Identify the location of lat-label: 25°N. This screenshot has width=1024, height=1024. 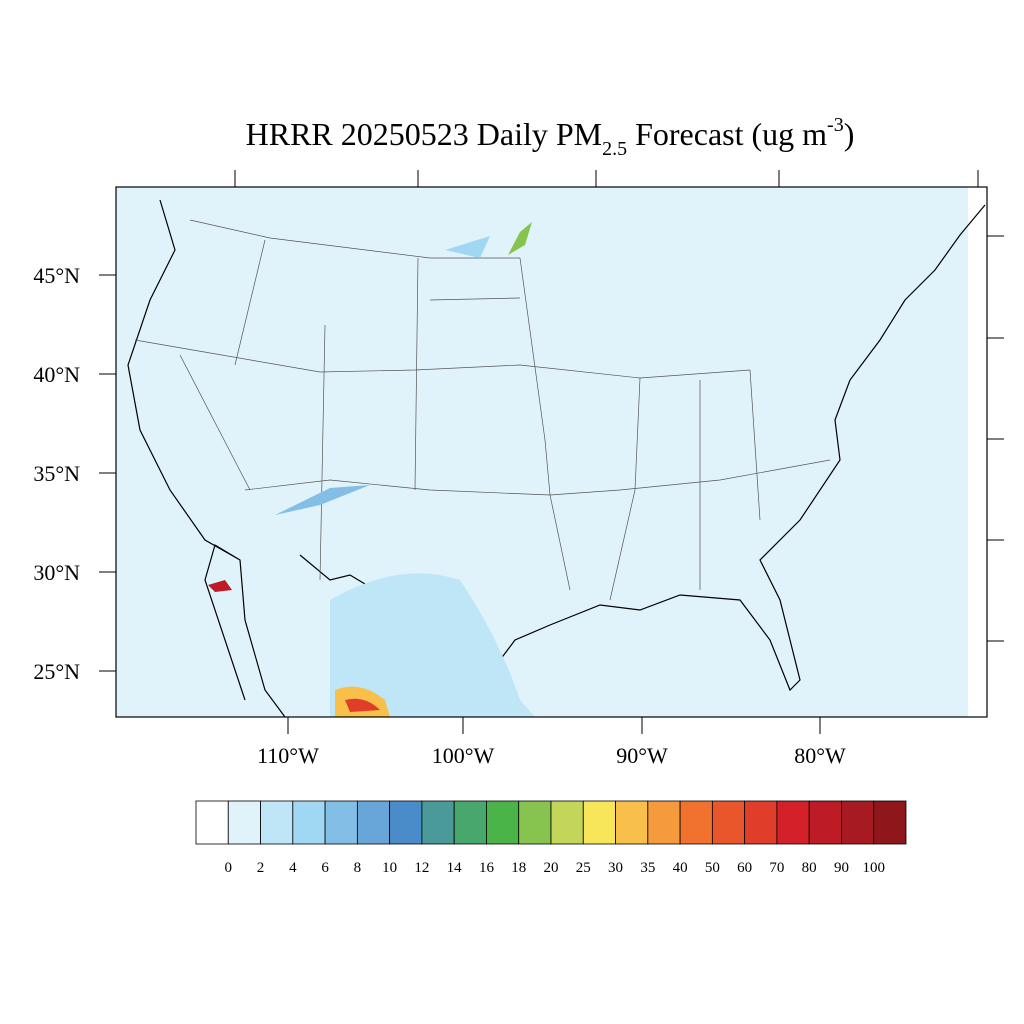
(56, 671).